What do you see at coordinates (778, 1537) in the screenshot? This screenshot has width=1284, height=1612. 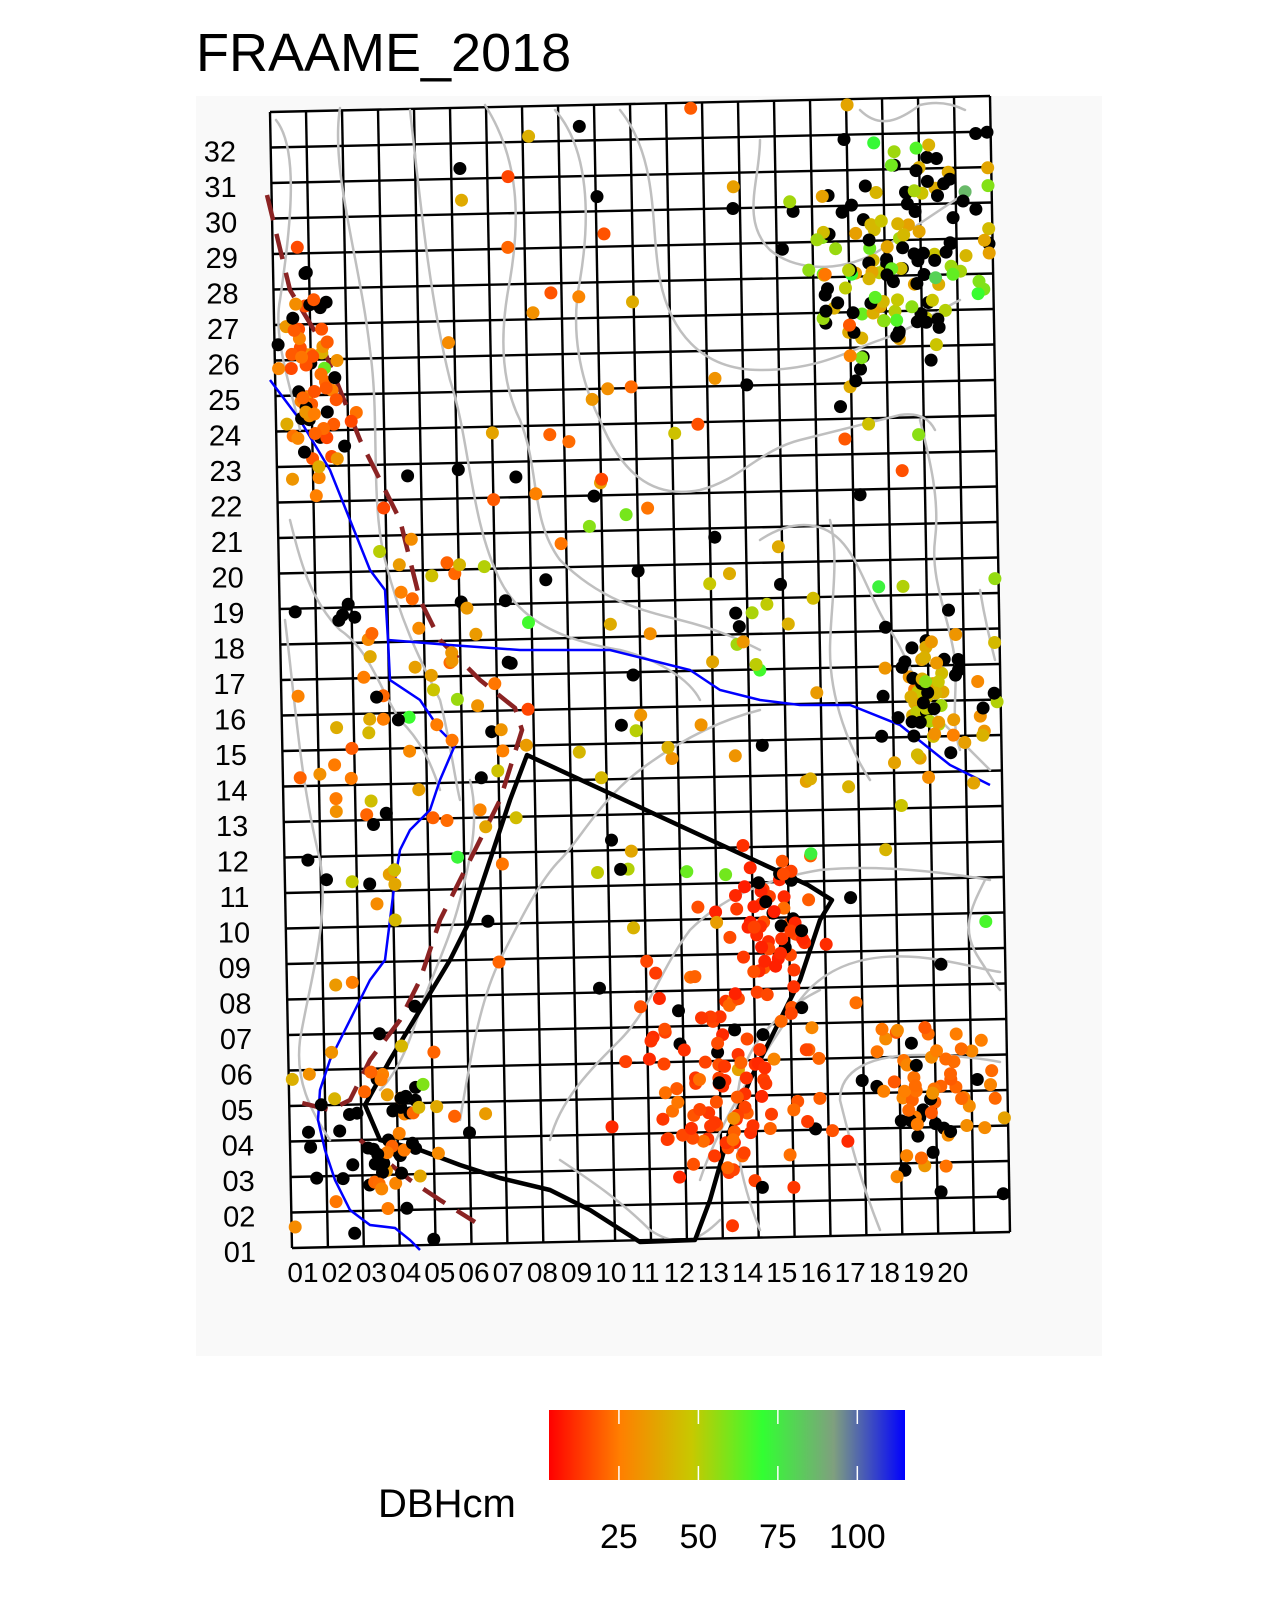 I see `colorbar-tick-label: 75` at bounding box center [778, 1537].